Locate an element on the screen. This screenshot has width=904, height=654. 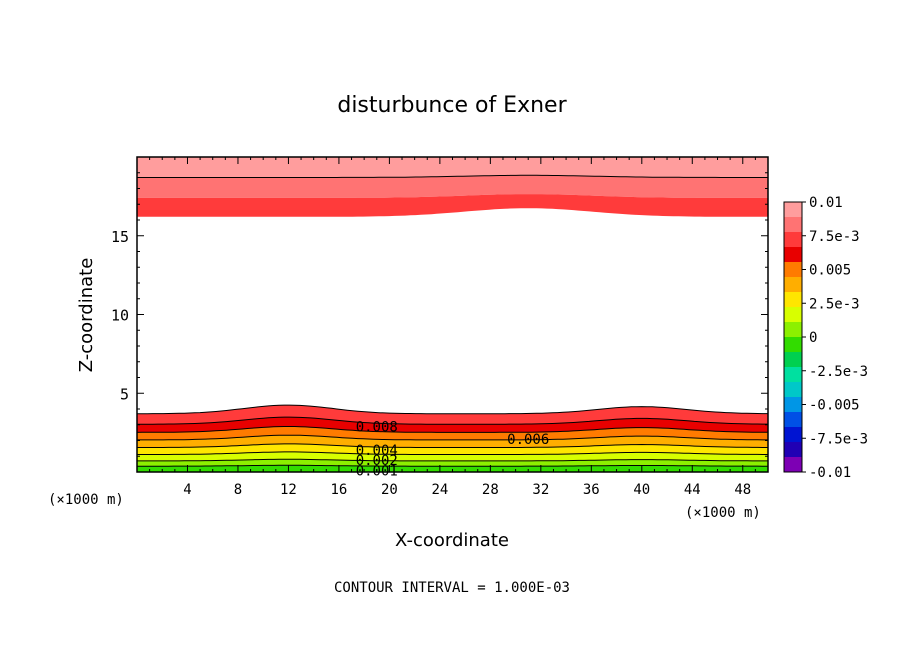
y-tick-label: 15 is located at coordinates (120, 237).